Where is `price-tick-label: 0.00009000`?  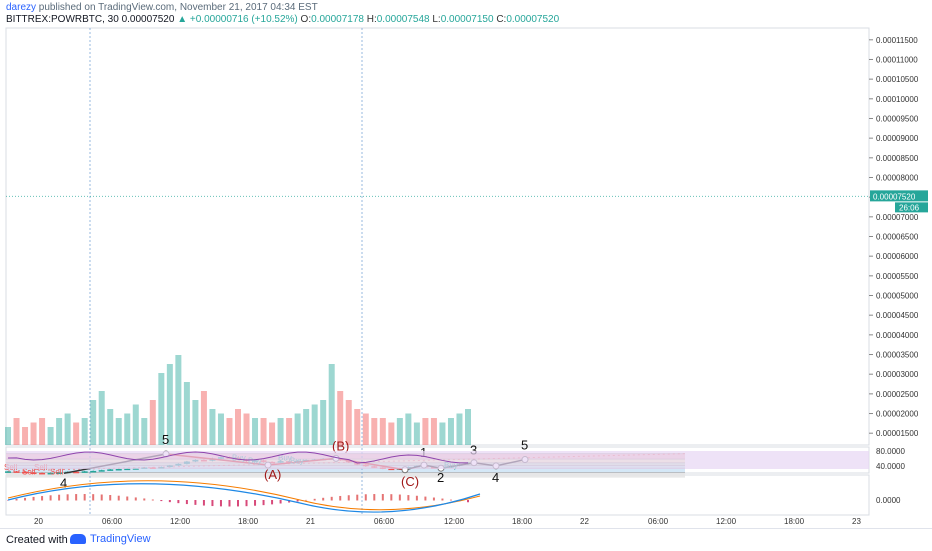
price-tick-label: 0.00009000 is located at coordinates (897, 138).